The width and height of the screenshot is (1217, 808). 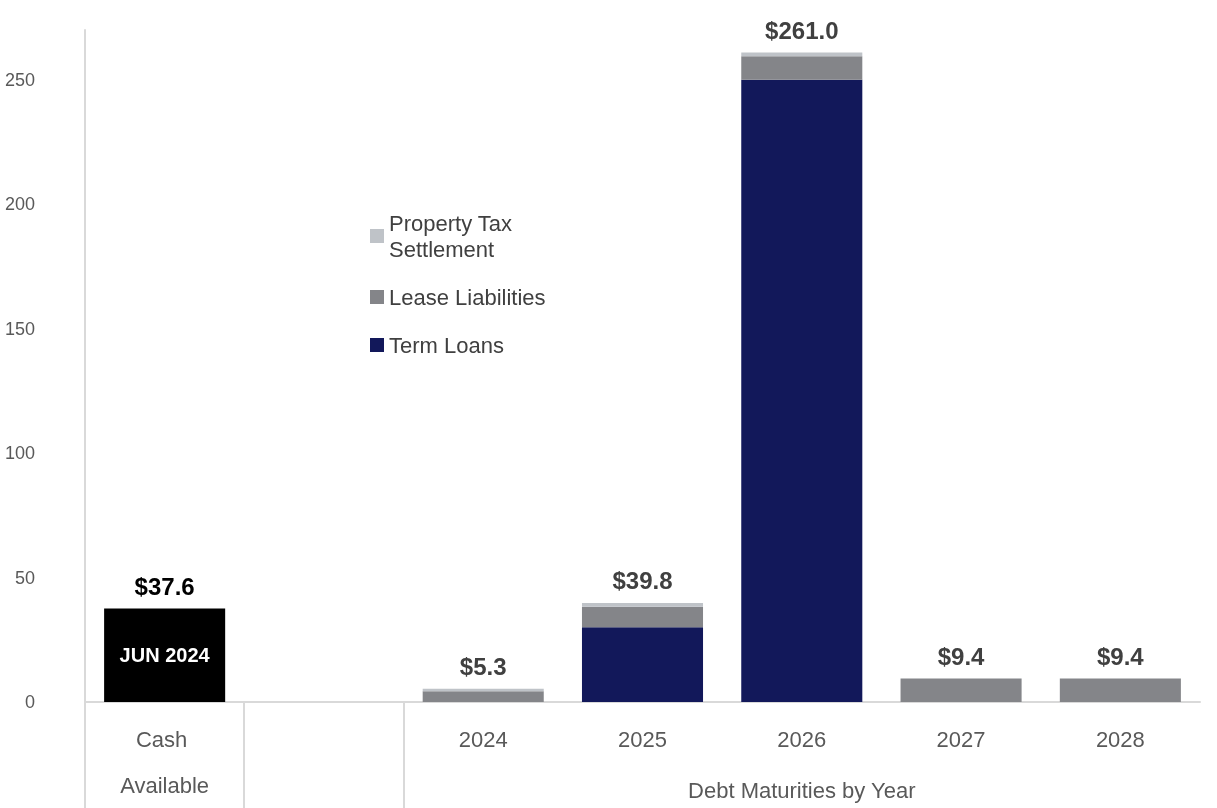 I want to click on x-tick-label: Cash Available, so click(x=165, y=762).